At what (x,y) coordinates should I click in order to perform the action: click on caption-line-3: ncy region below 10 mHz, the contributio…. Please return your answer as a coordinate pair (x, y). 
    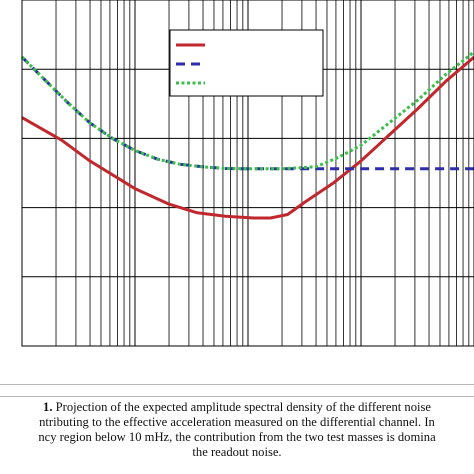
    Looking at the image, I should click on (237, 437).